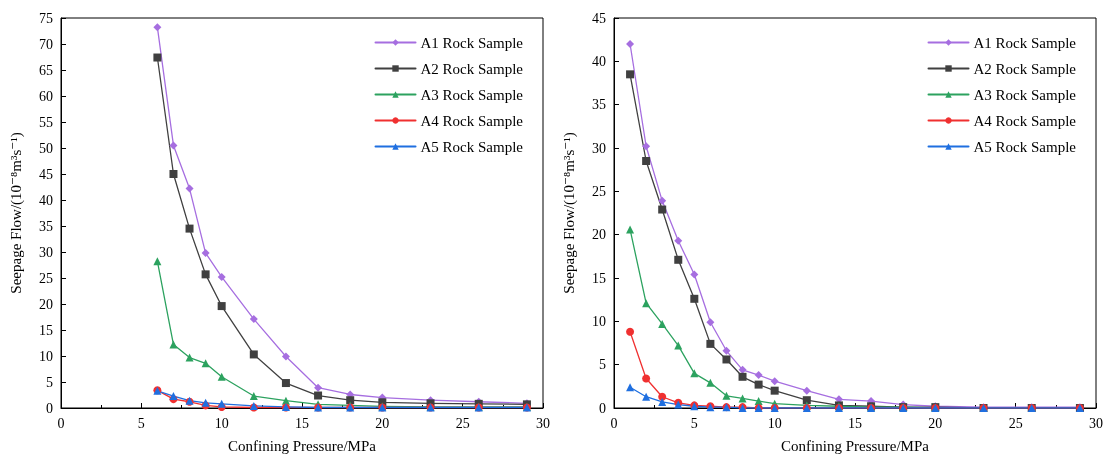  What do you see at coordinates (46, 44) in the screenshot?
I see `y-tick-label: 70` at bounding box center [46, 44].